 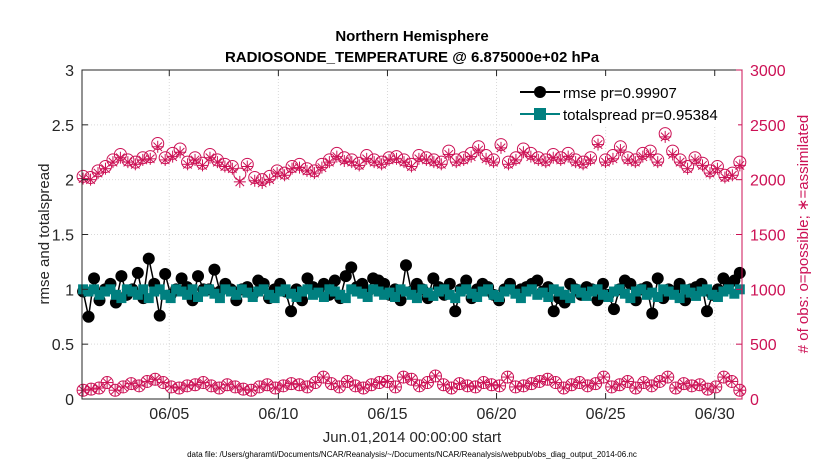 What do you see at coordinates (387, 414) in the screenshot?
I see `x-tick-label: 06/15` at bounding box center [387, 414].